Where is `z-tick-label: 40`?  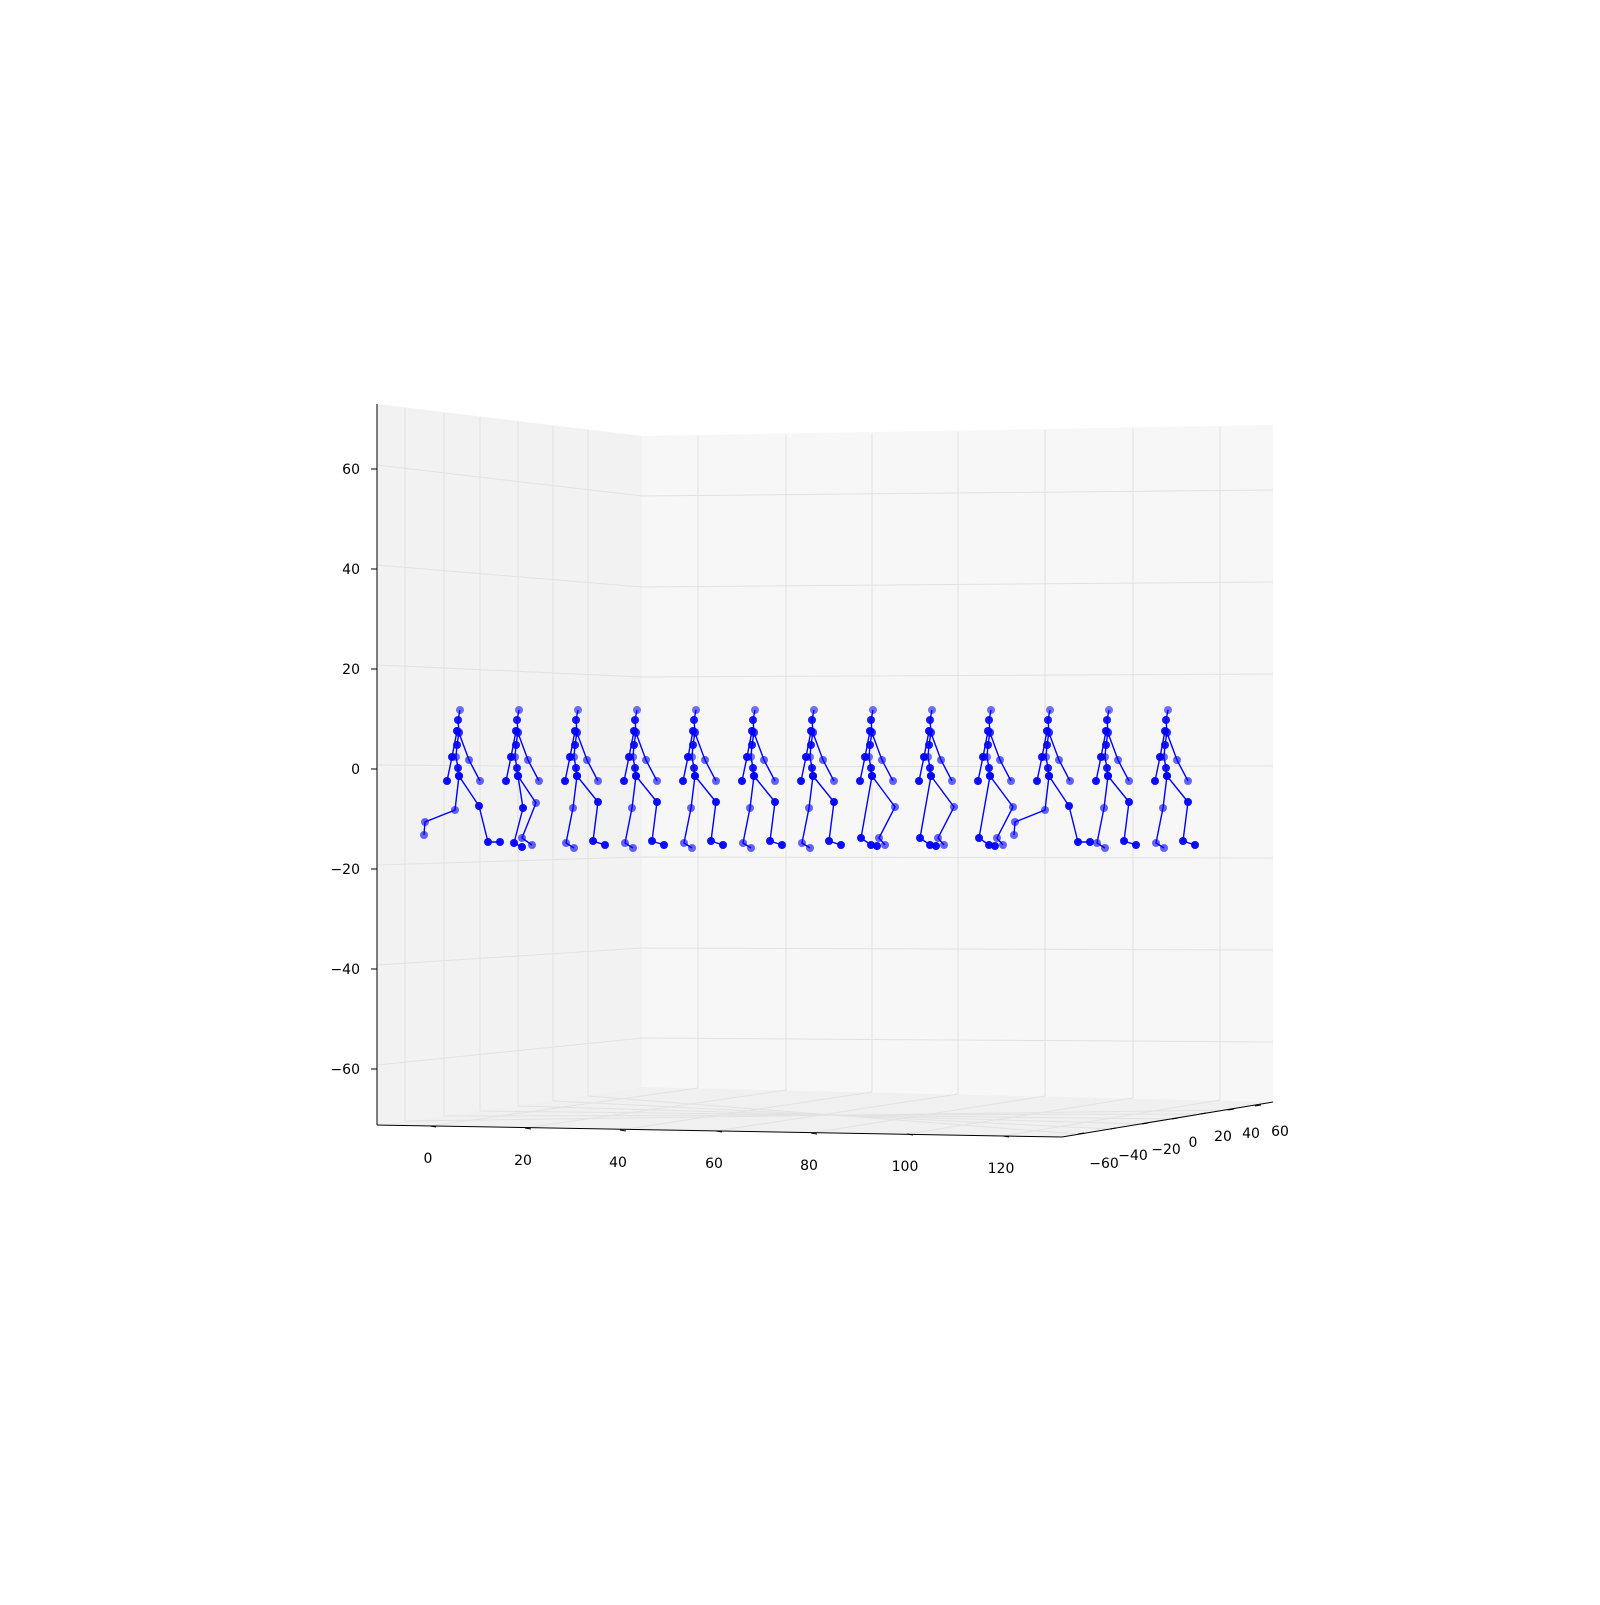 z-tick-label: 40 is located at coordinates (351, 570).